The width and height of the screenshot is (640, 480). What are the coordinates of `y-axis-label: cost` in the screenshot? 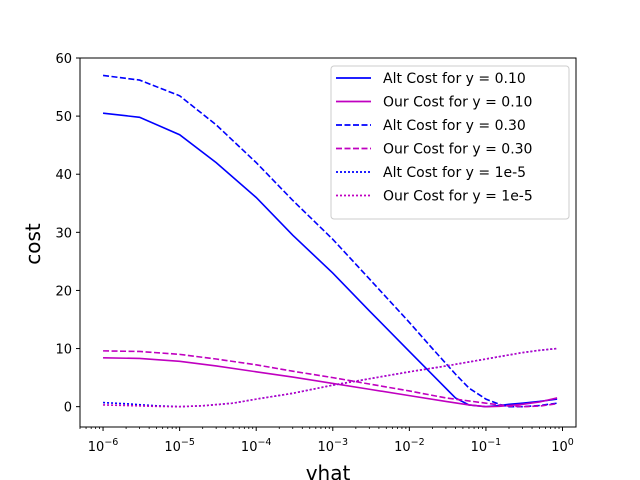 It's located at (33, 244).